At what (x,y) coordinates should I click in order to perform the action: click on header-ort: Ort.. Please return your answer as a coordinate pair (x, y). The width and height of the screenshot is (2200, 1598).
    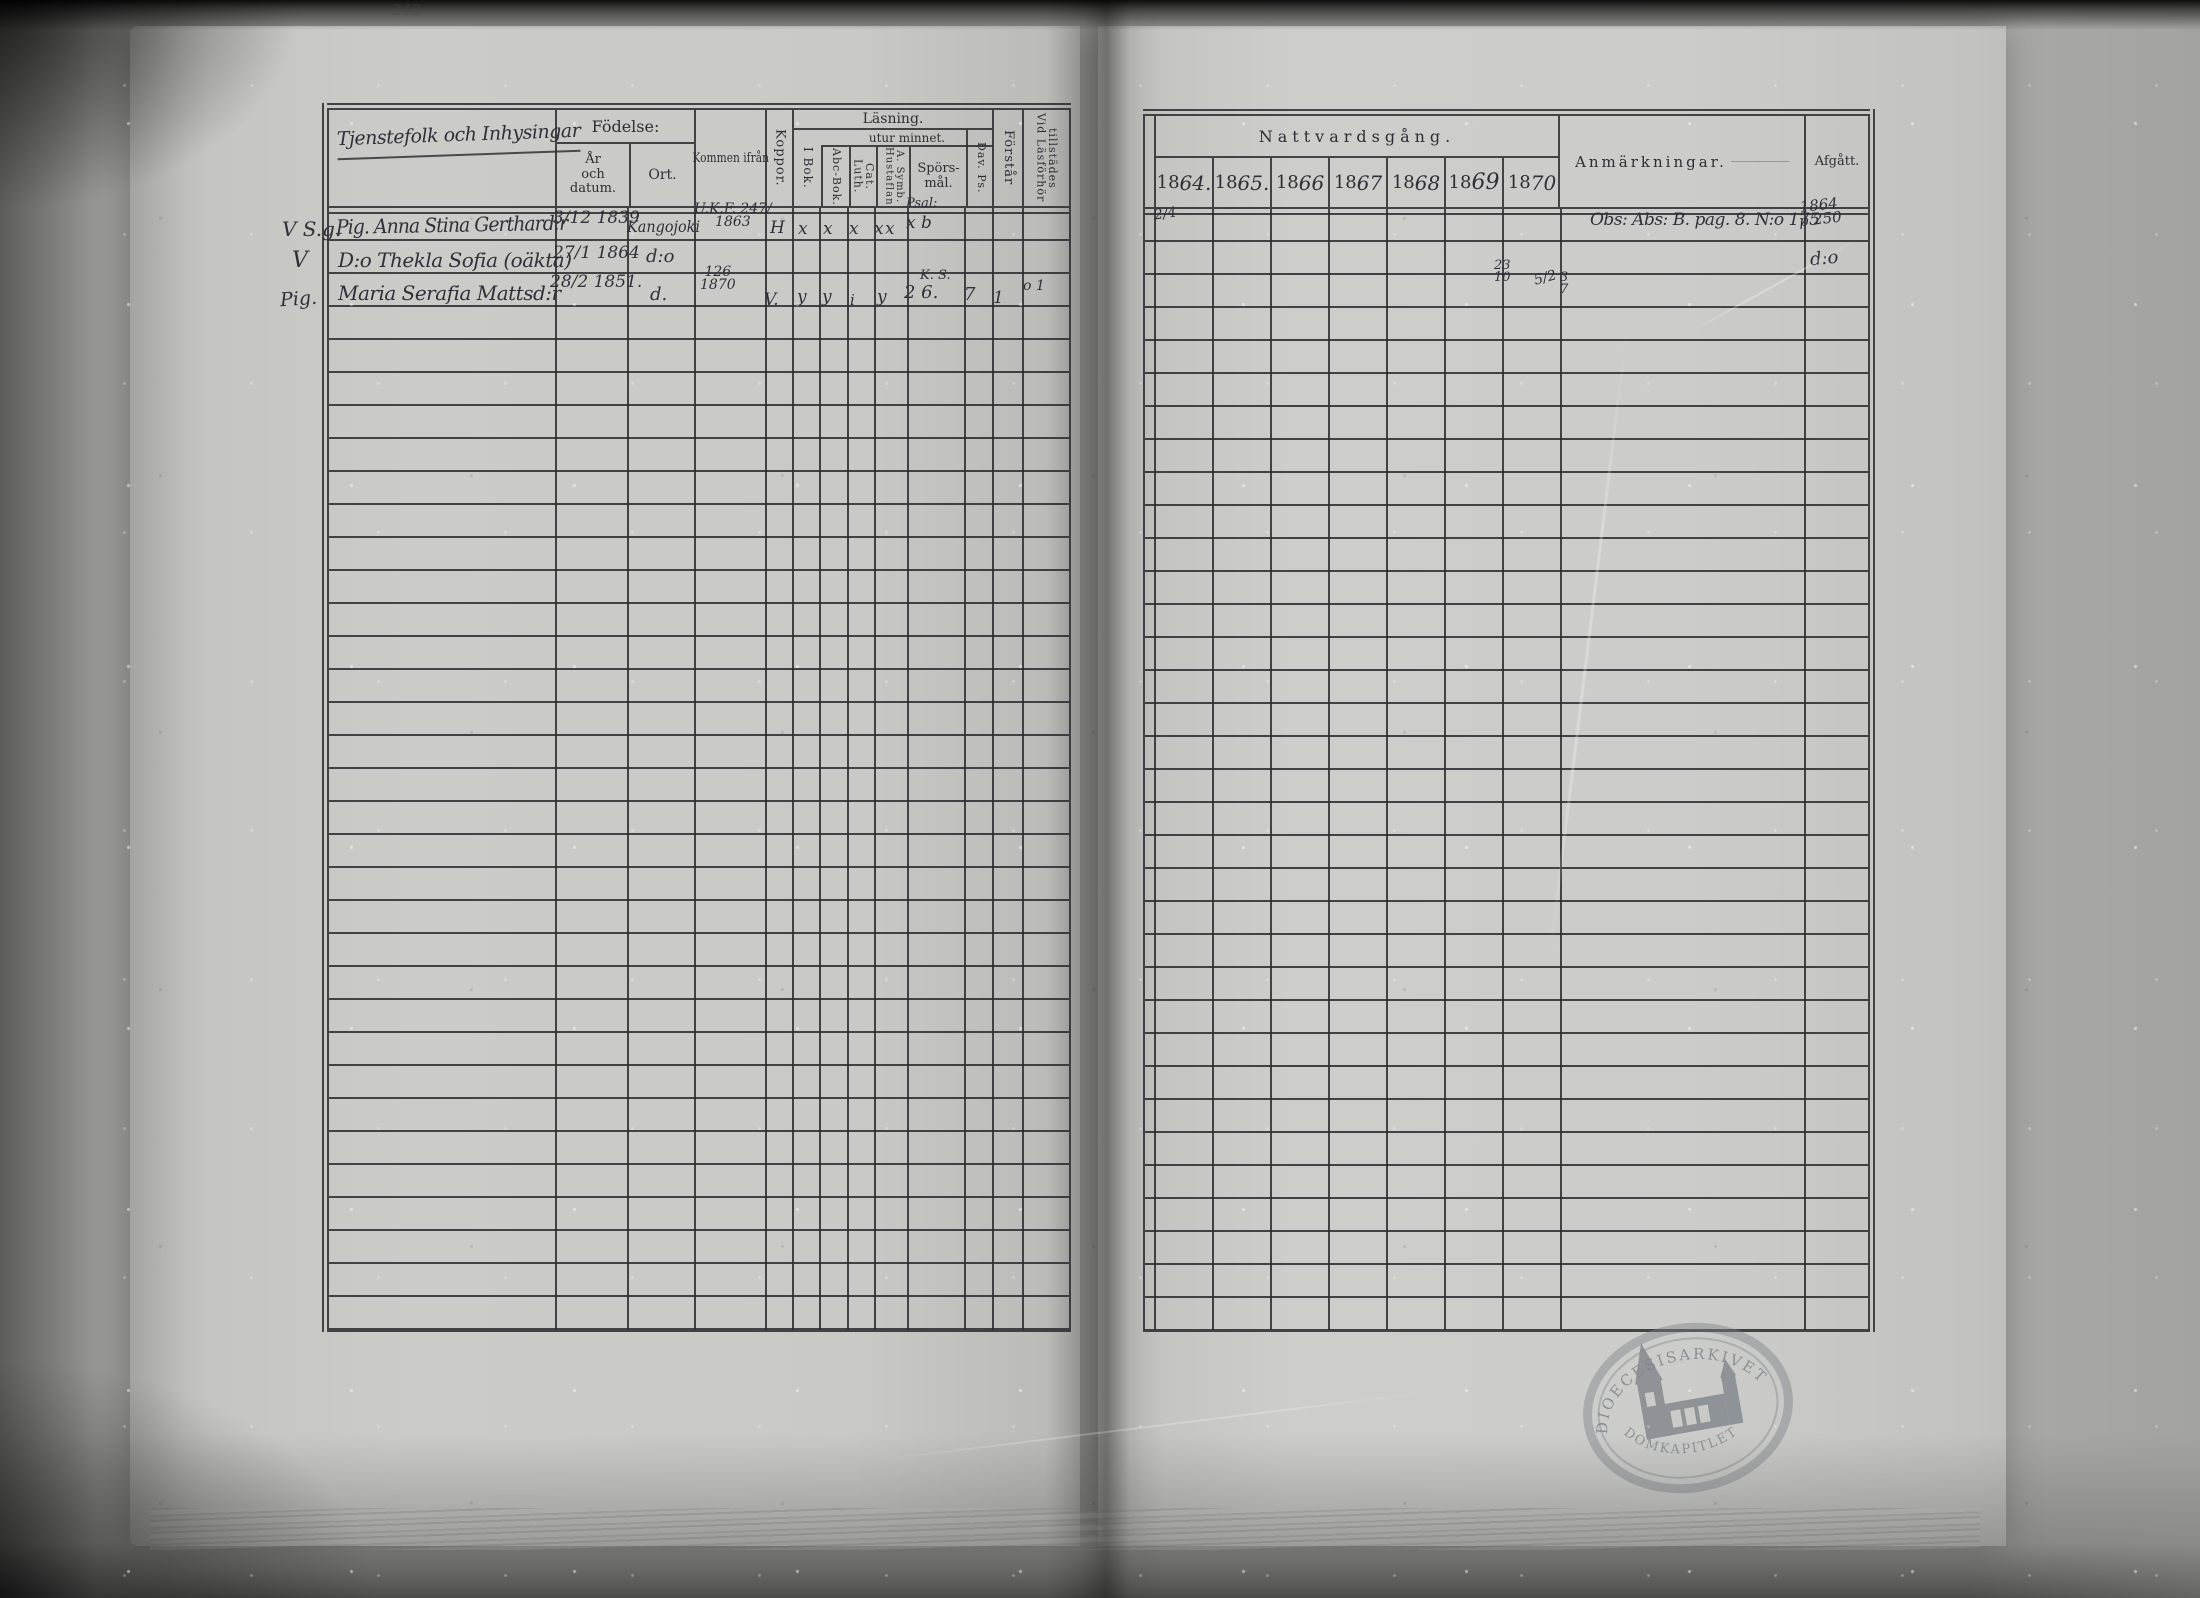
    Looking at the image, I should click on (661, 175).